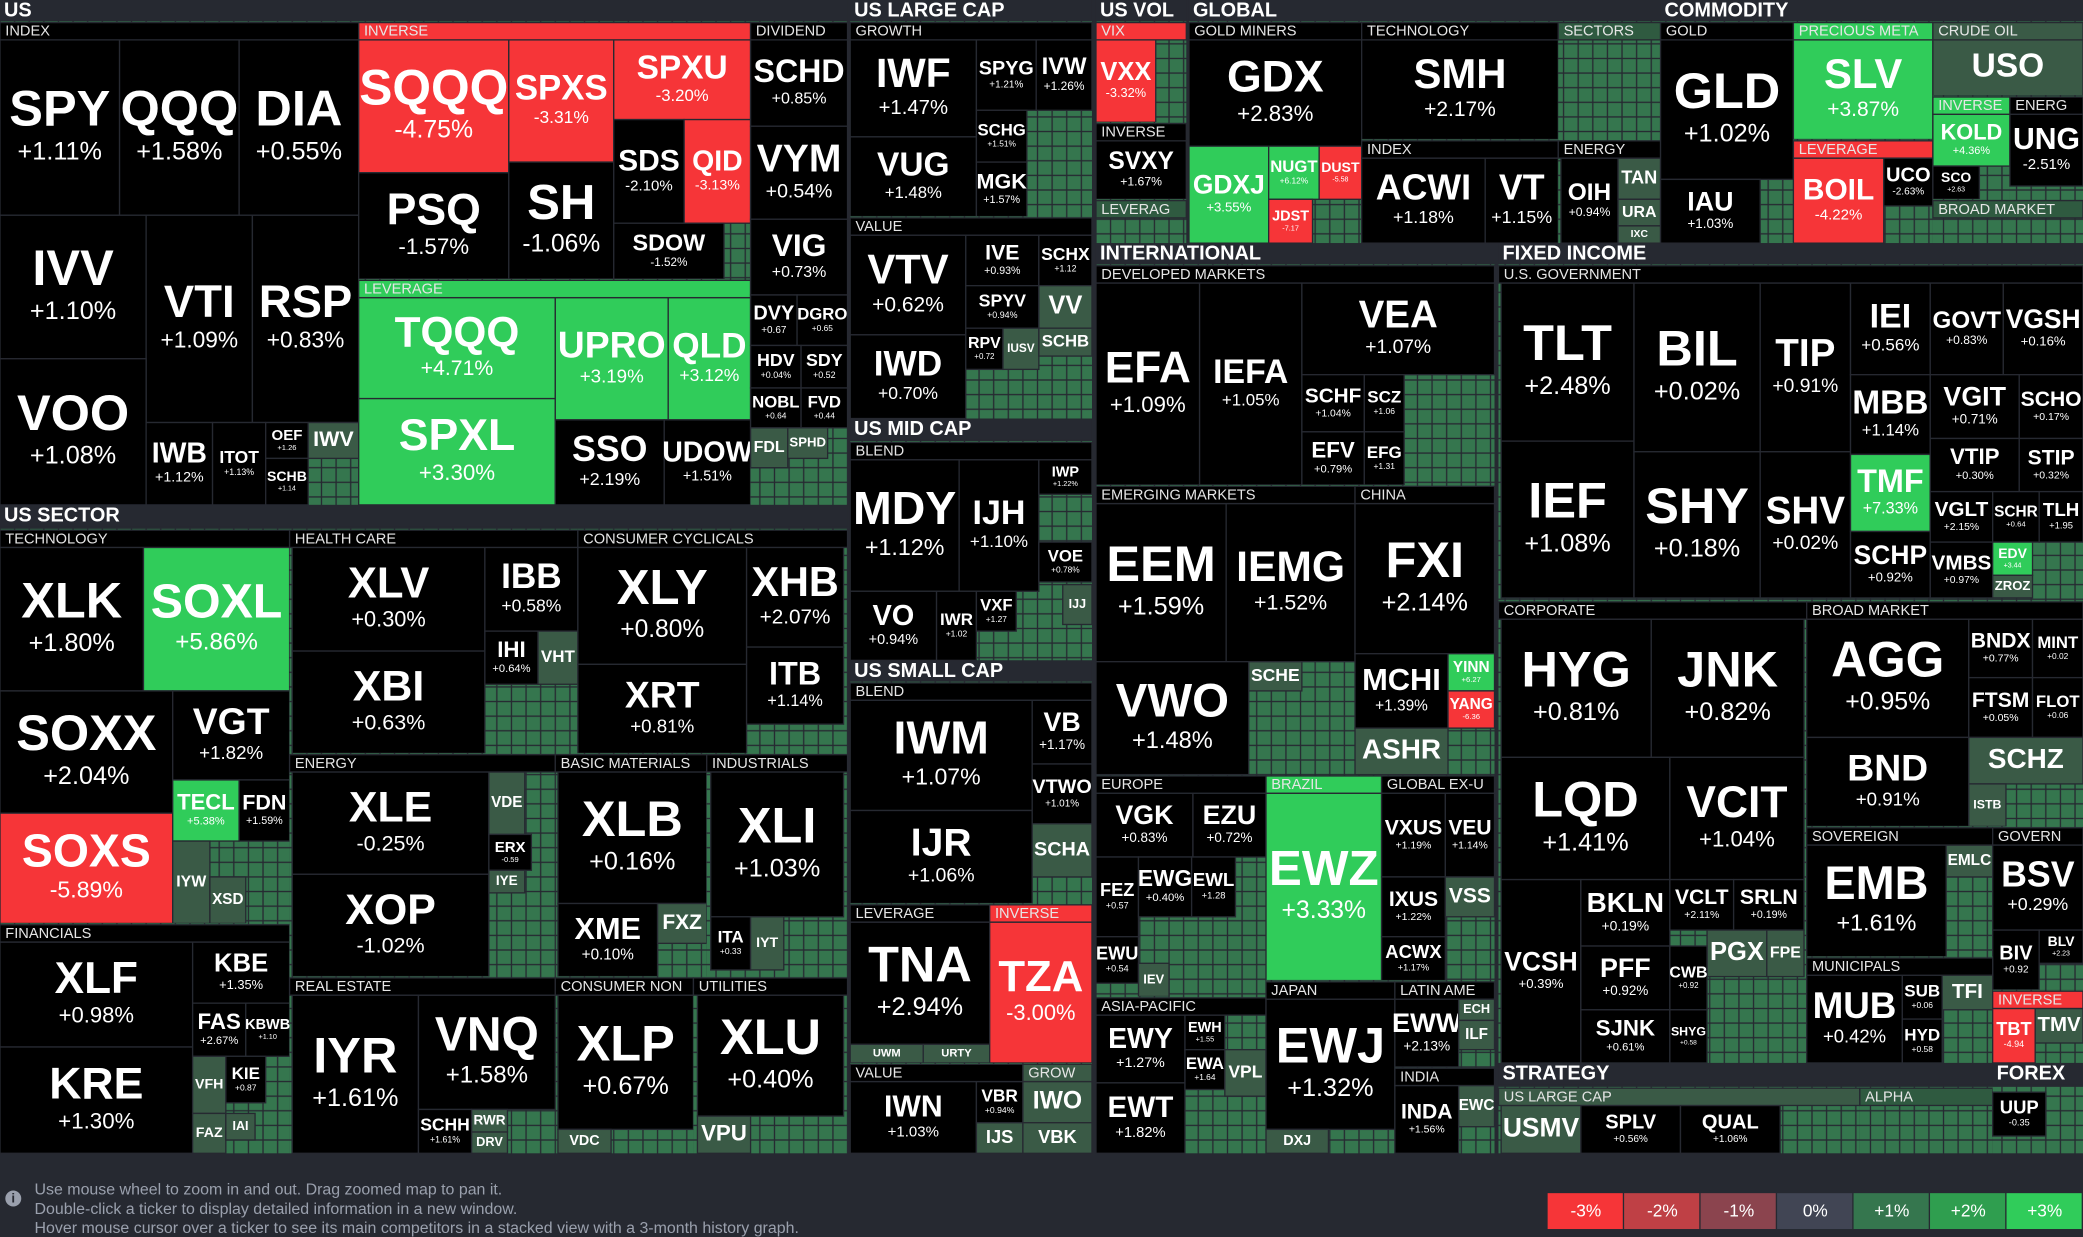 The width and height of the screenshot is (2083, 1237). Describe the element at coordinates (2016, 953) in the screenshot. I see `ticker: BIV` at that location.